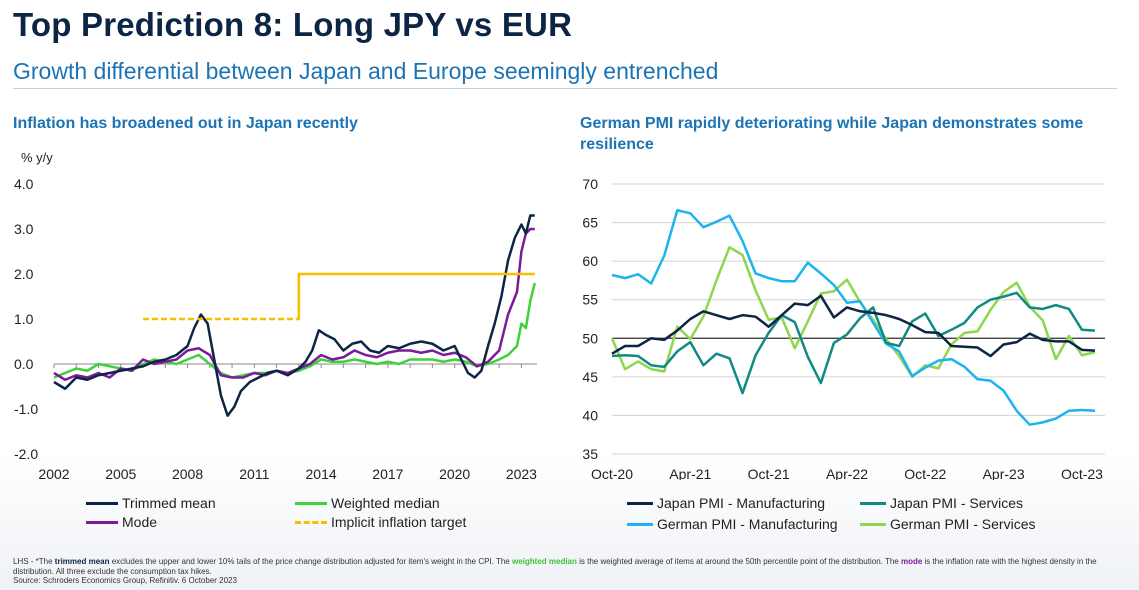 The width and height of the screenshot is (1139, 590). What do you see at coordinates (690, 473) in the screenshot?
I see `x-tick-label: Apr-21` at bounding box center [690, 473].